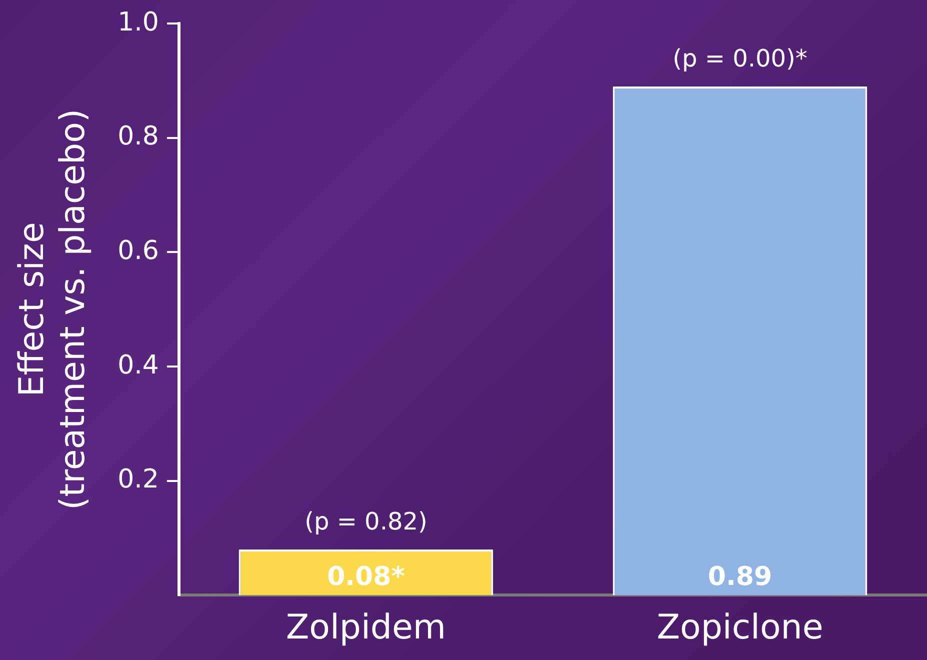 The width and height of the screenshot is (927, 660). What do you see at coordinates (53, 309) in the screenshot?
I see `y-axis-title: Effect size (treatment vs. placebo)` at bounding box center [53, 309].